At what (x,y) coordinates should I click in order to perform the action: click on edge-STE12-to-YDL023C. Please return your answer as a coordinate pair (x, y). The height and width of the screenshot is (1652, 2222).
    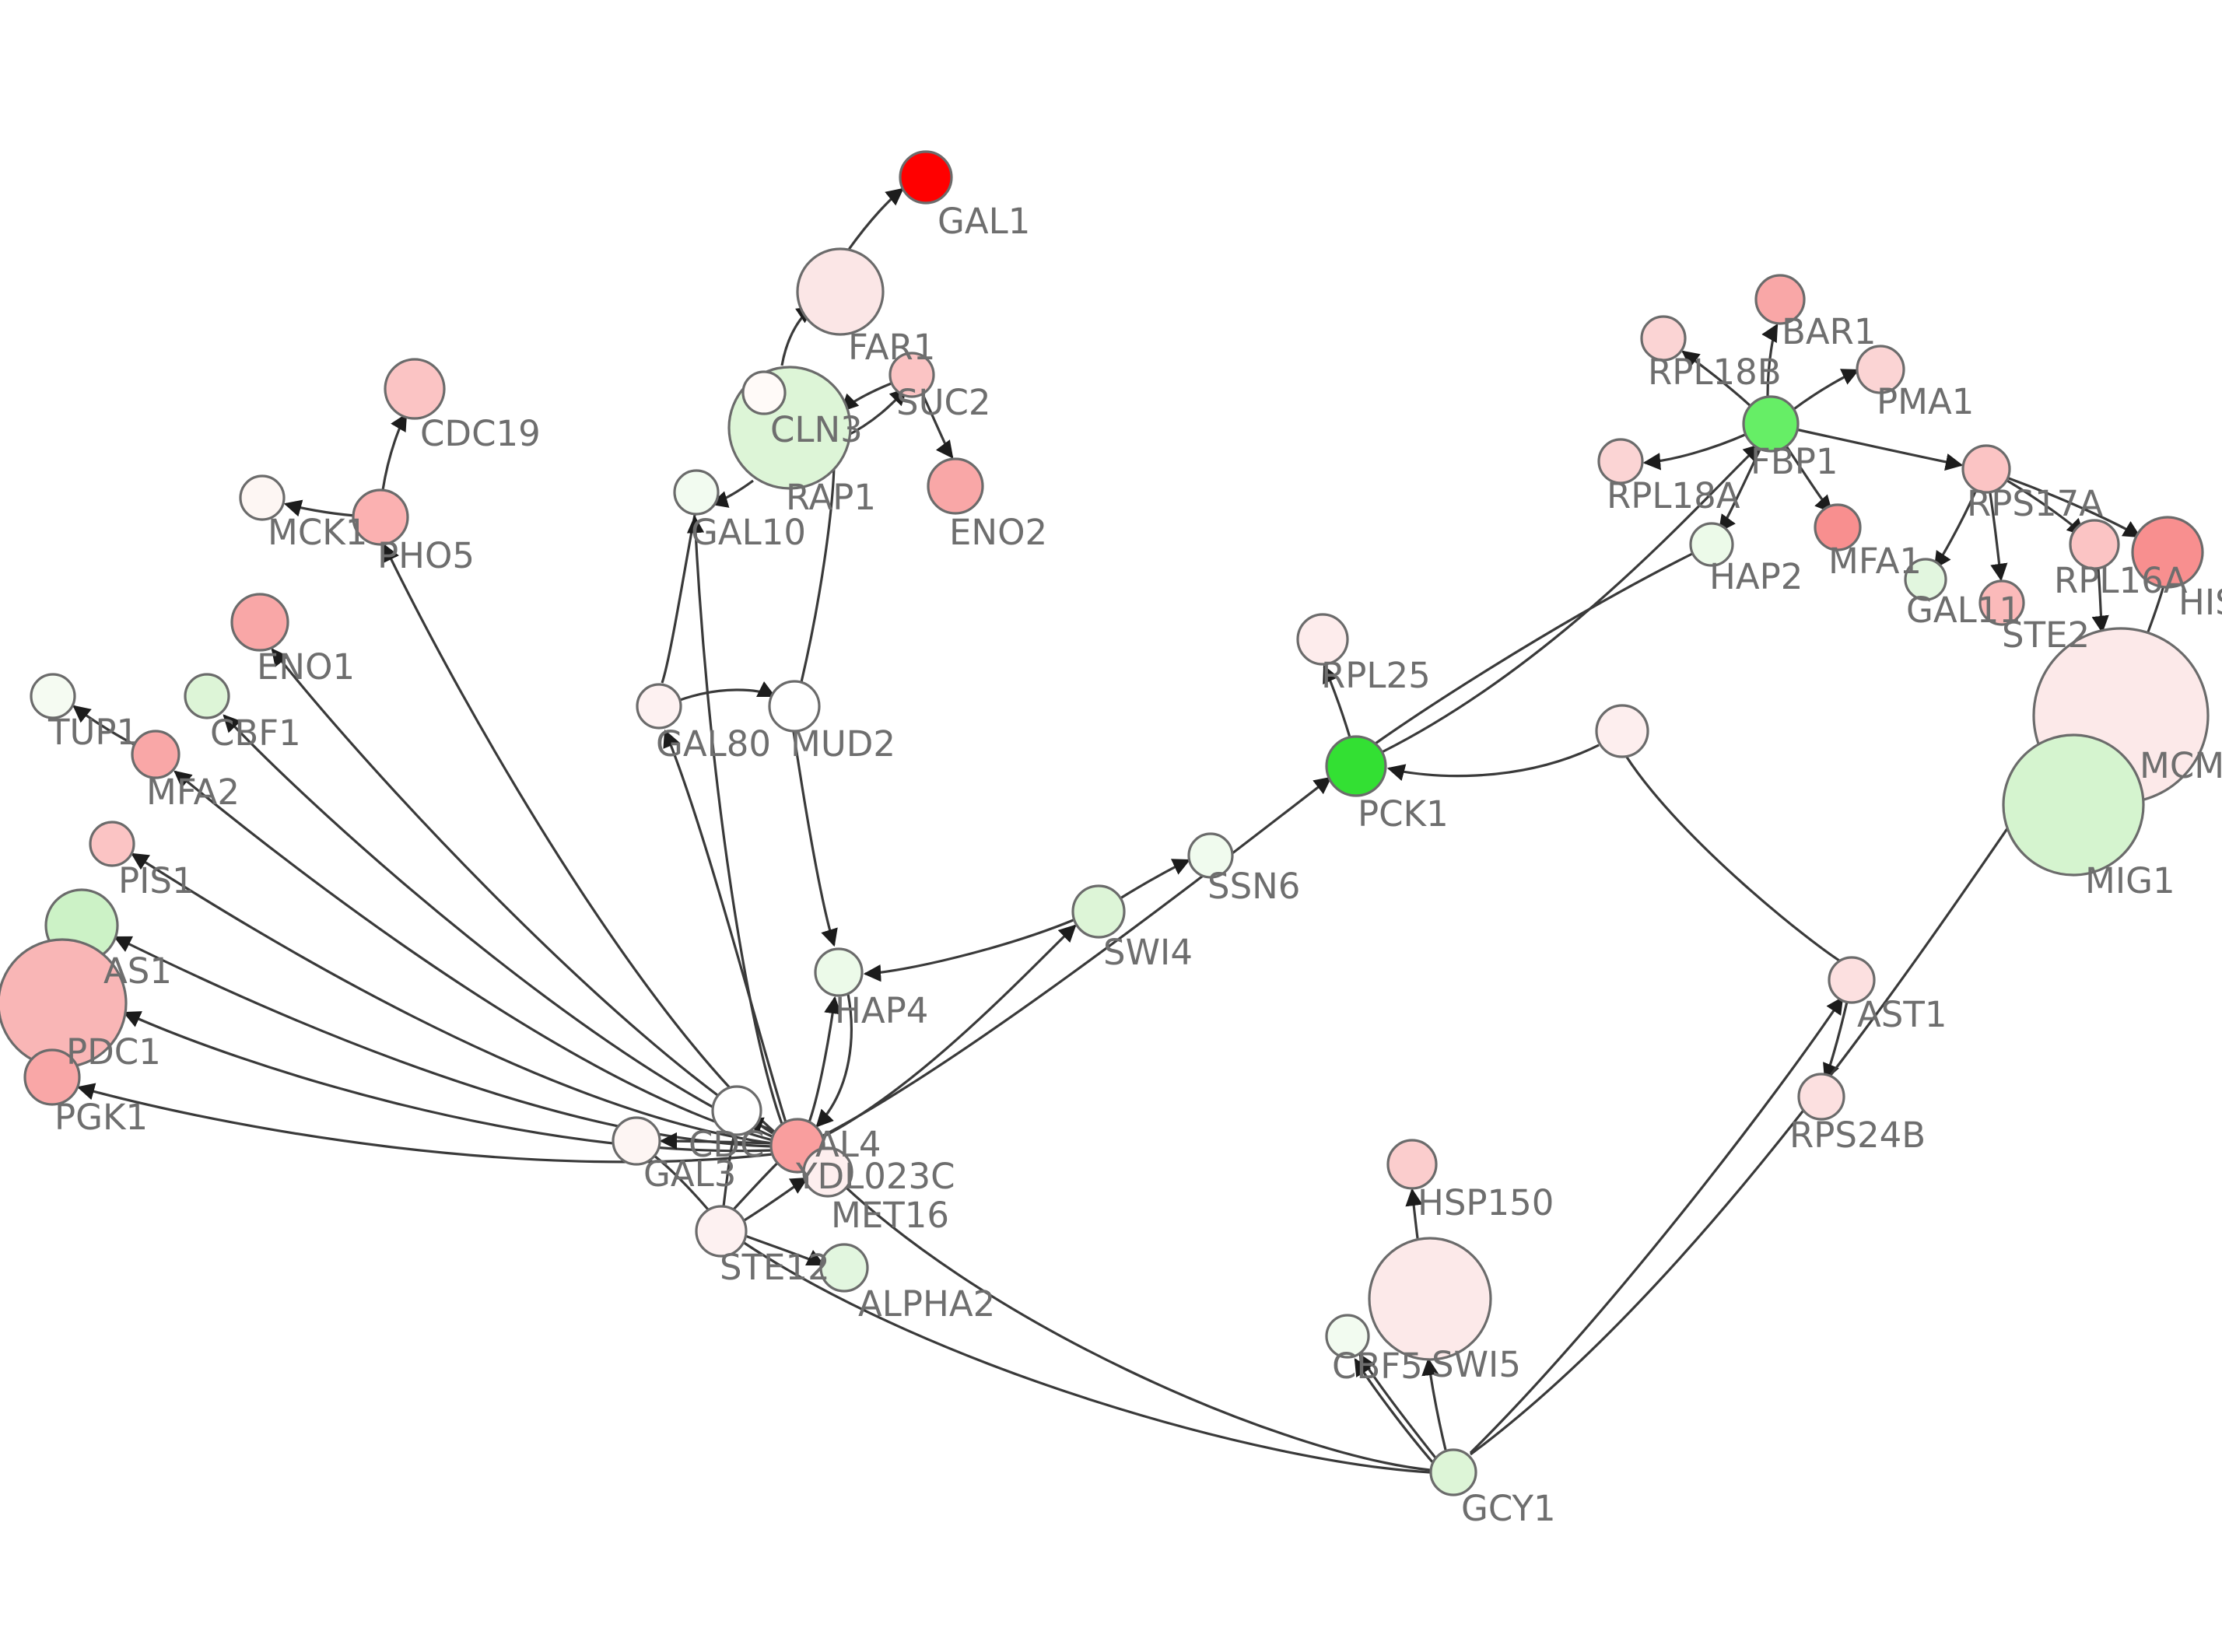
    Looking at the image, I should click on (775, 1200).